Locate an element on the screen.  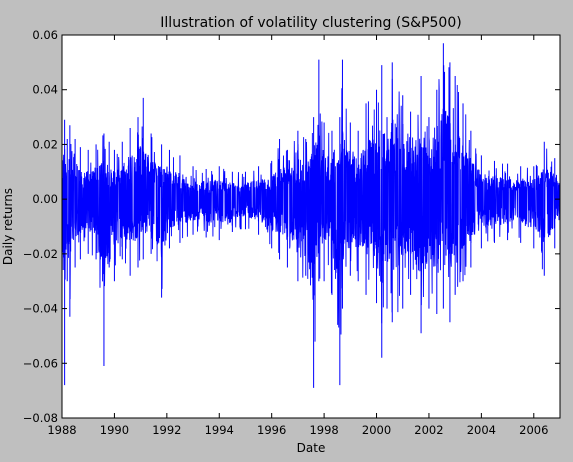
x-tick-label: 1990 is located at coordinates (114, 430).